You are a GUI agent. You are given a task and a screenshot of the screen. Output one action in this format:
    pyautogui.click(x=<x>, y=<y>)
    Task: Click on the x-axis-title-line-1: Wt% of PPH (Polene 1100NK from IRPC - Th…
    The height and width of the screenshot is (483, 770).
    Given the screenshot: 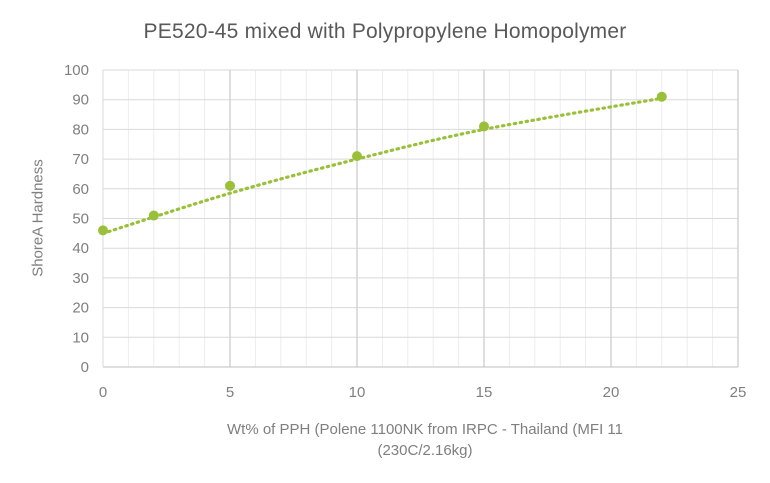 What is the action you would take?
    pyautogui.click(x=425, y=429)
    